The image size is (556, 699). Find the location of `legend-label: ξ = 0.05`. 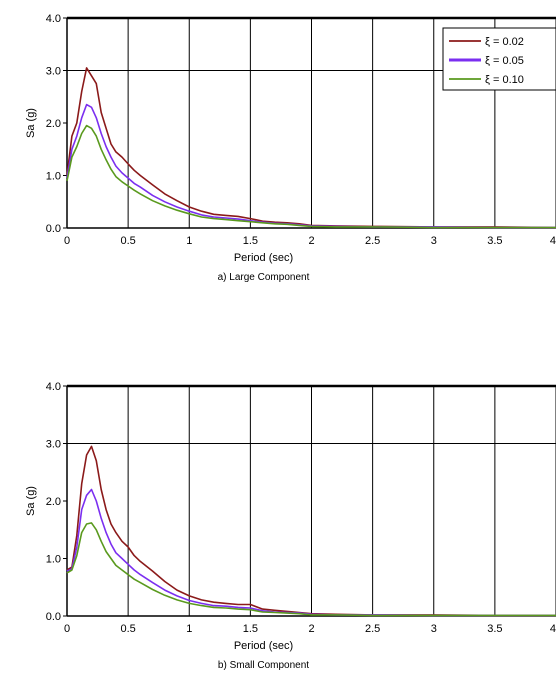

legend-label: ξ = 0.05 is located at coordinates (504, 61).